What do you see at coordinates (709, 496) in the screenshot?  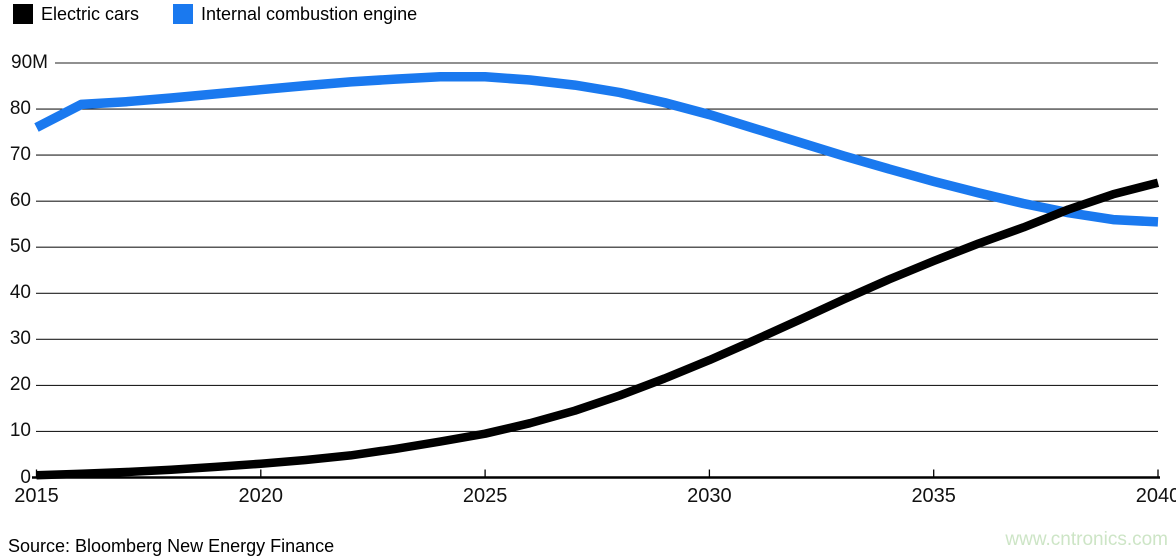 I see `x-axis-tick-label: 2030` at bounding box center [709, 496].